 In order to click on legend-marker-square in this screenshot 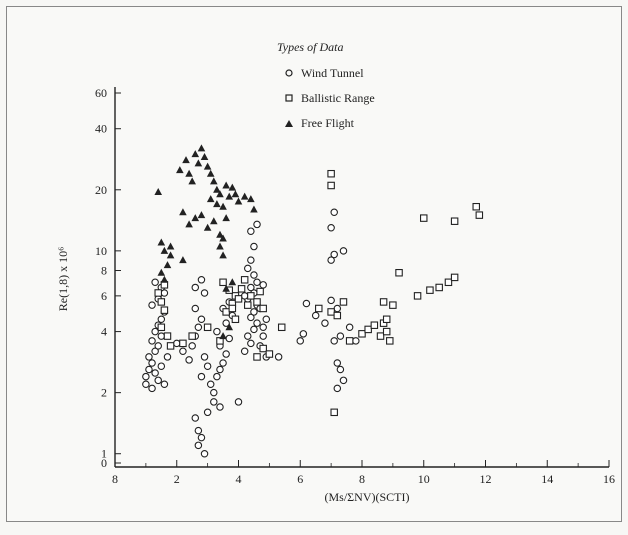, I will do `click(289, 98)`.